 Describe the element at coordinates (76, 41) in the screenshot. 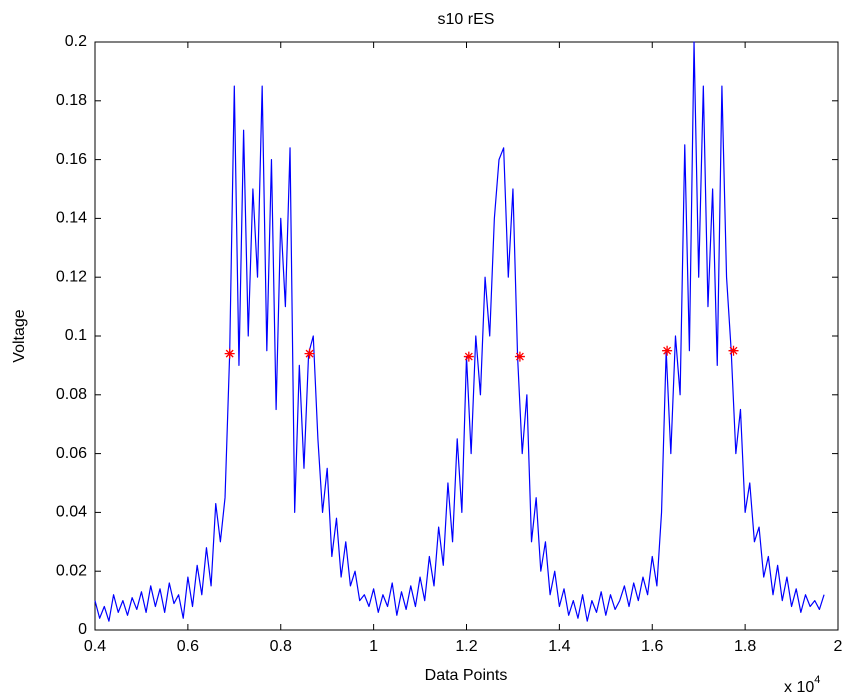

I see `y-tick-label: 0.2` at that location.